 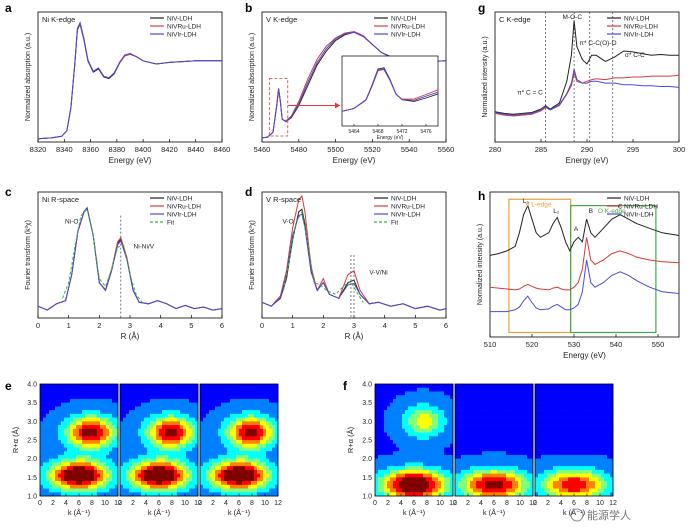 I want to click on panel-label: h, so click(x=481, y=196).